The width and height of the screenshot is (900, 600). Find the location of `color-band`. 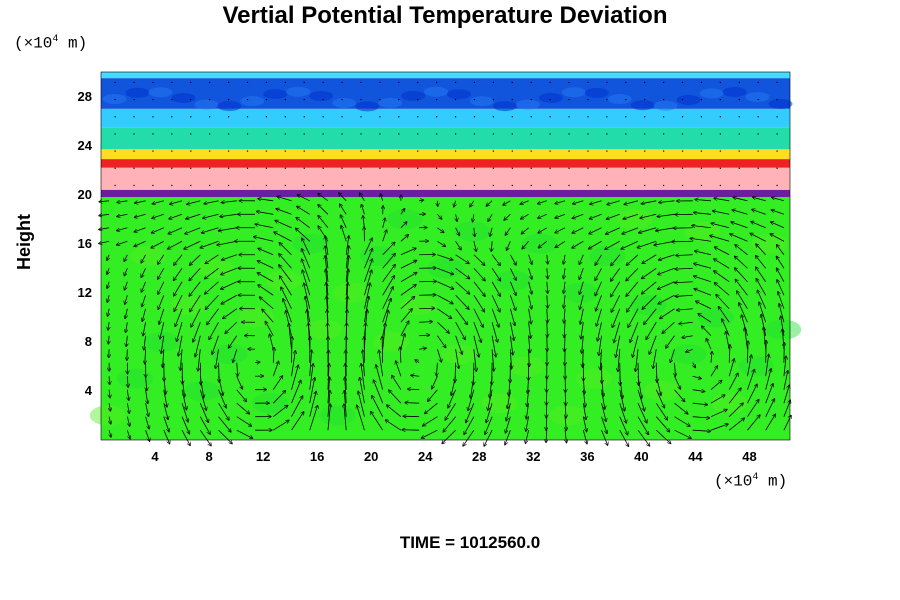

color-band is located at coordinates (445, 178).